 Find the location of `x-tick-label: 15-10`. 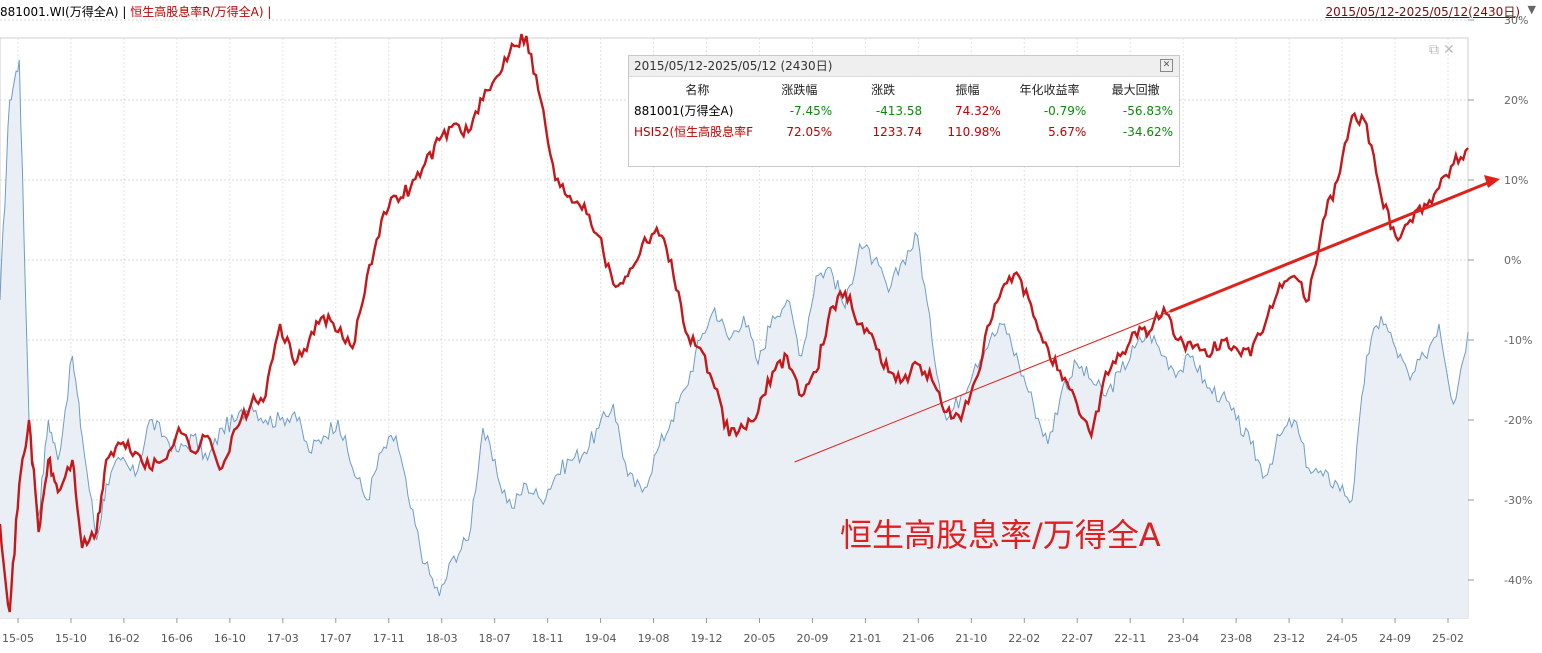

x-tick-label: 15-10 is located at coordinates (71, 638).